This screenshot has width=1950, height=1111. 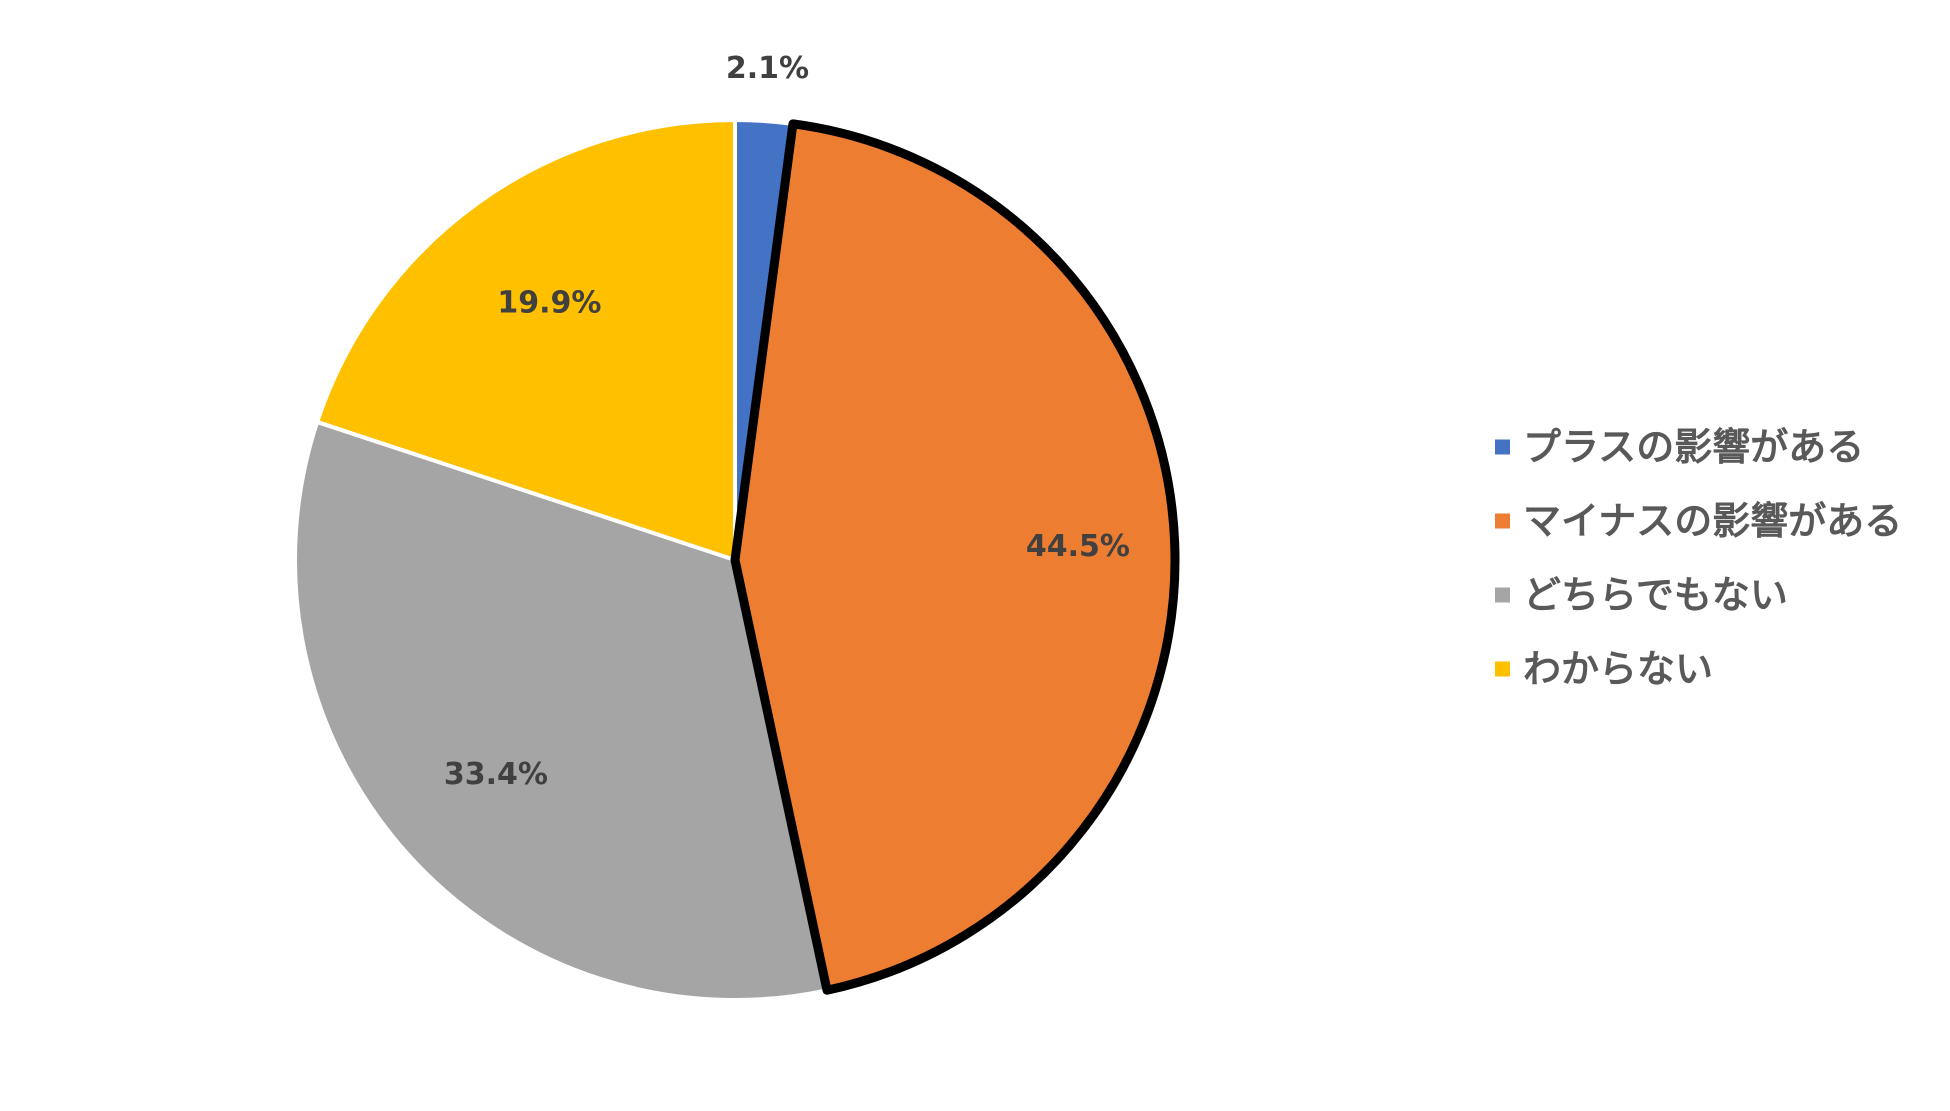 What do you see at coordinates (1502, 521) in the screenshot?
I see `legend-swatch-negative` at bounding box center [1502, 521].